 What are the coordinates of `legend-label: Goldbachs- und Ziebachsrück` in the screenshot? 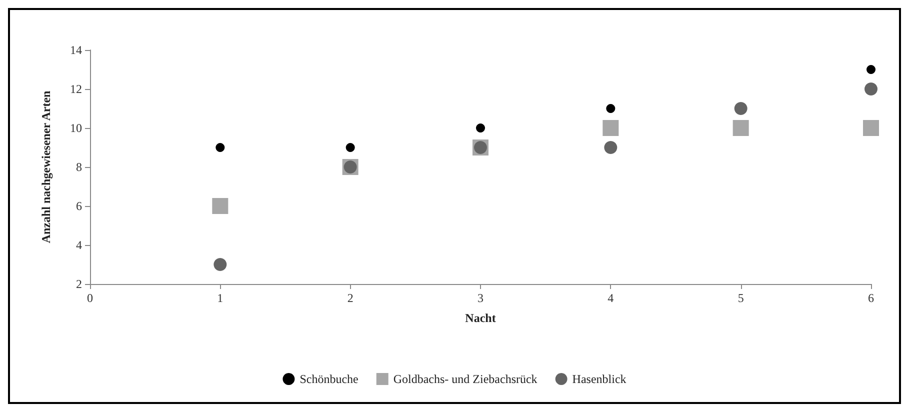 It's located at (465, 379).